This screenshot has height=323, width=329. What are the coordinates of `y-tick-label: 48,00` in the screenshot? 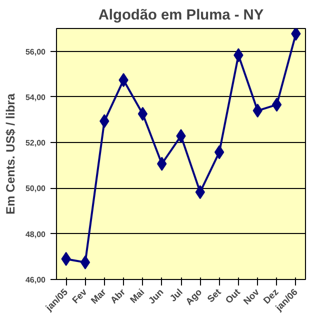 It's located at (35, 234).